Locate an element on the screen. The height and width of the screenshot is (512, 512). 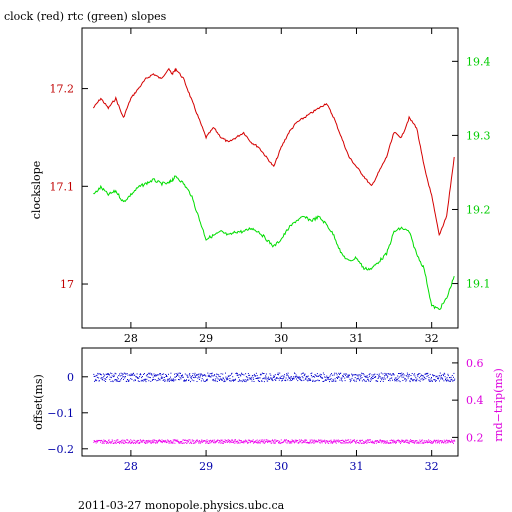
bottom-x-tick-label: 32 is located at coordinates (432, 466).